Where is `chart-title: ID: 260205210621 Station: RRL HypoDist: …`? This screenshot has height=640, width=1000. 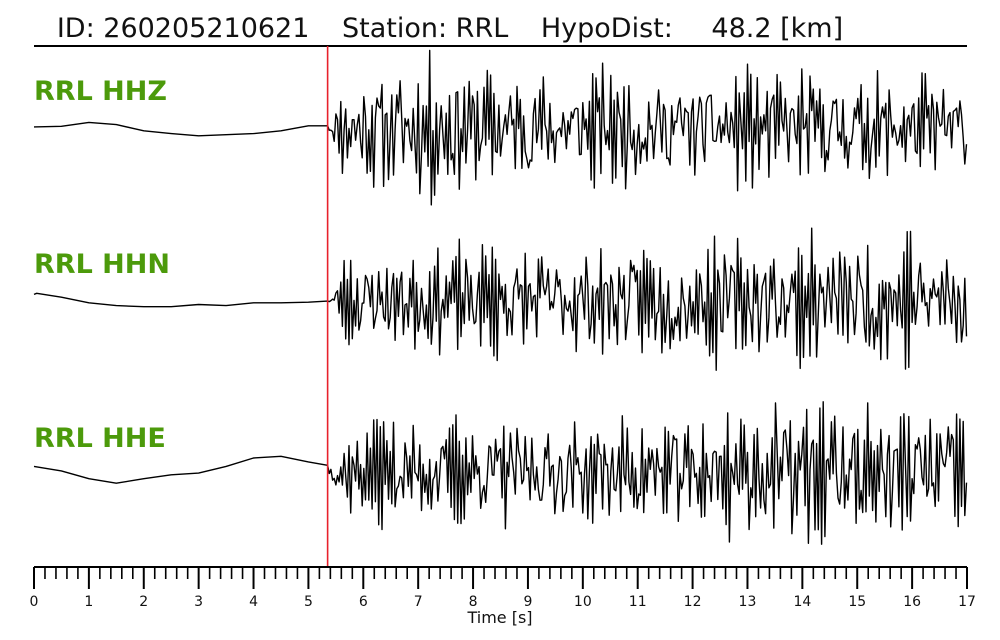 chart-title: ID: 260205210621 Station: RRL HypoDist: … is located at coordinates (450, 28).